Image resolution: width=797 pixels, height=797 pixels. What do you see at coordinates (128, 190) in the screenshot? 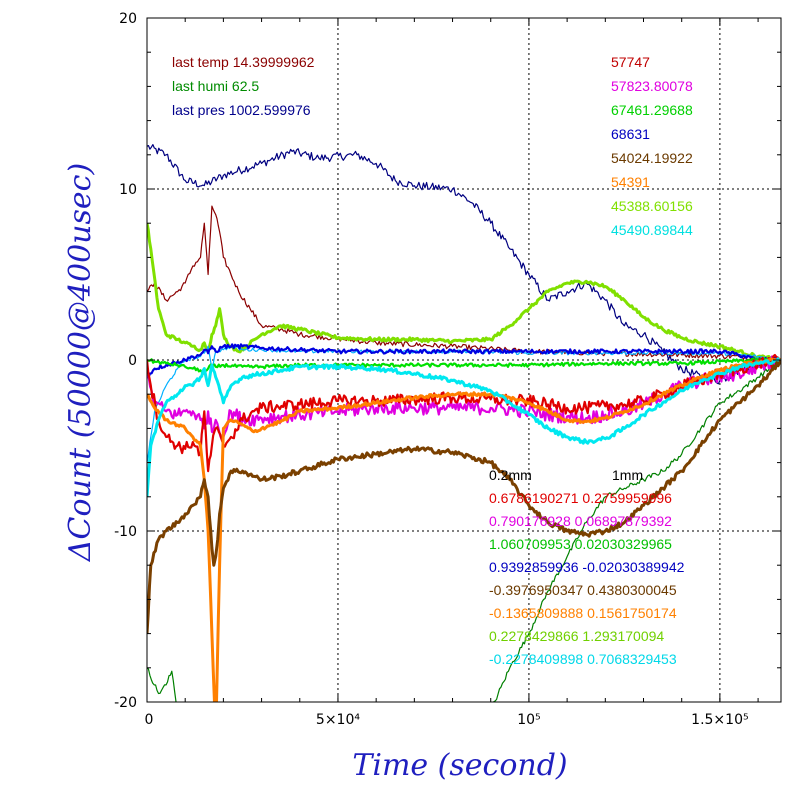
I see `y-tick-label: 10` at bounding box center [128, 190].